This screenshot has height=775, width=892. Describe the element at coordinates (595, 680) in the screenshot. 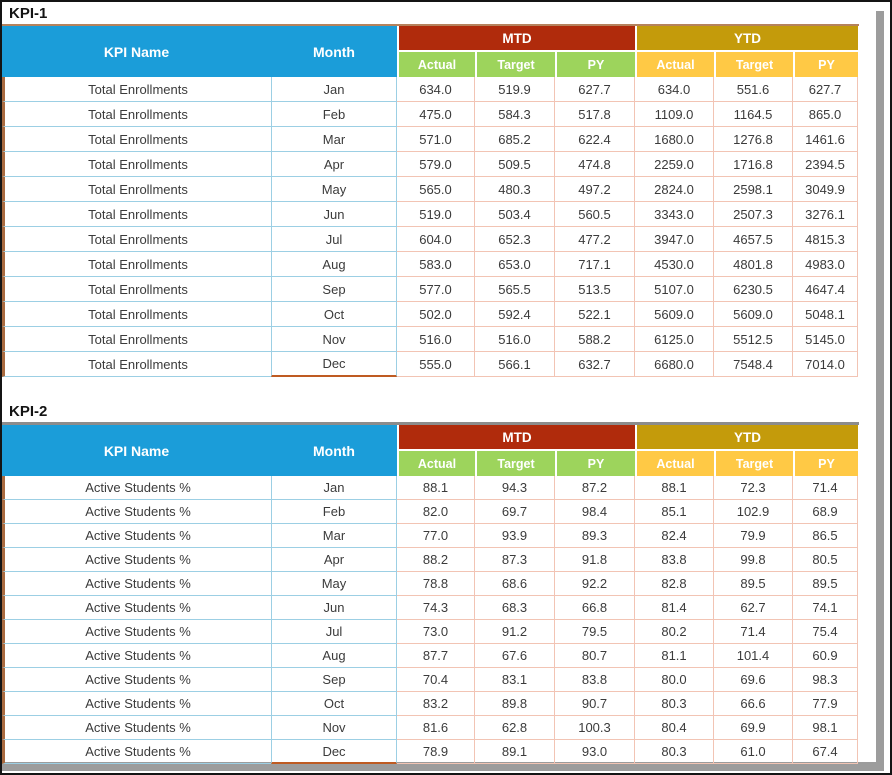

I see `value-cell: 83.8` at that location.